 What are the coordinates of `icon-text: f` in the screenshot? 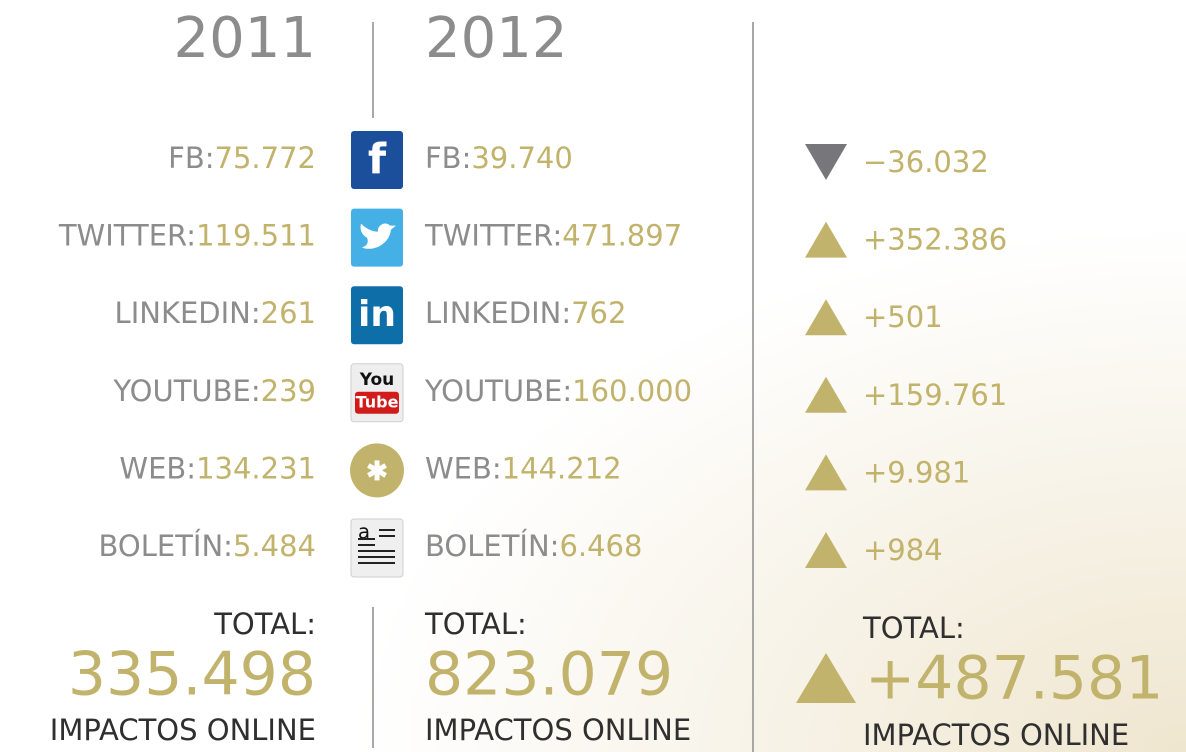 It's located at (377, 159).